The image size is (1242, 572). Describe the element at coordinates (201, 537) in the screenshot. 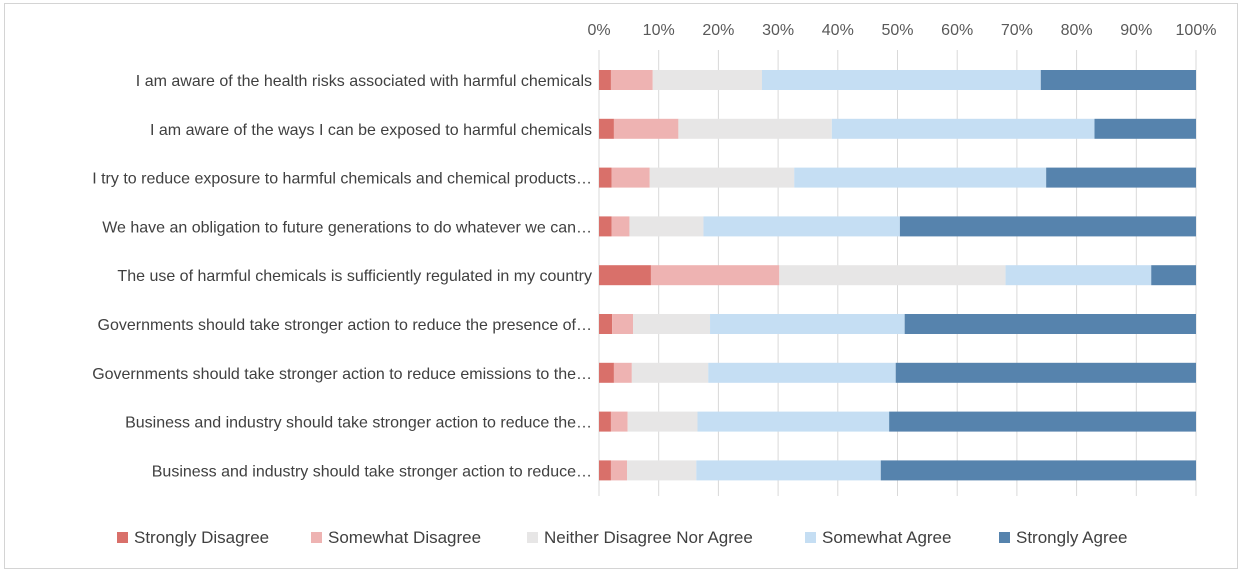

I see `legend-label: Strongly Disagree` at that location.